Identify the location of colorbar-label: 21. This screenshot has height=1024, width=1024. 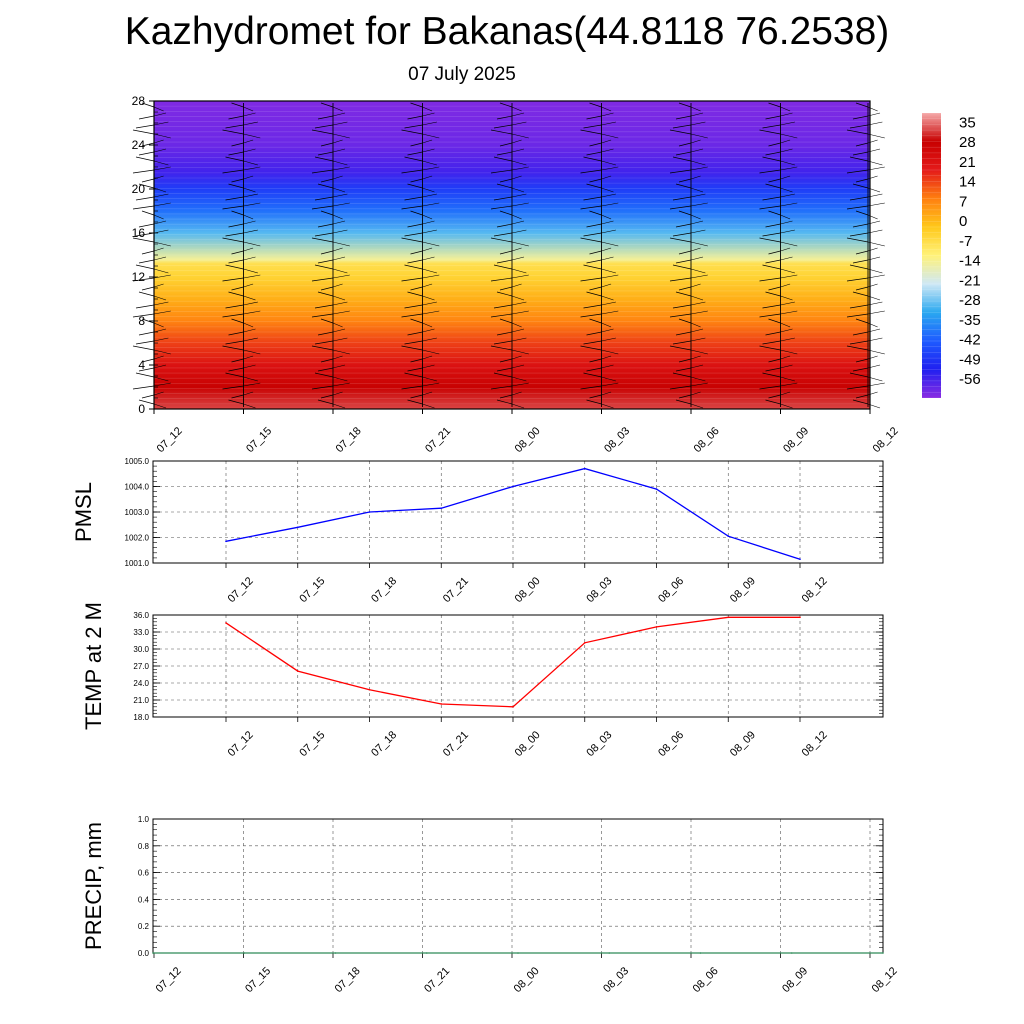
(967, 162).